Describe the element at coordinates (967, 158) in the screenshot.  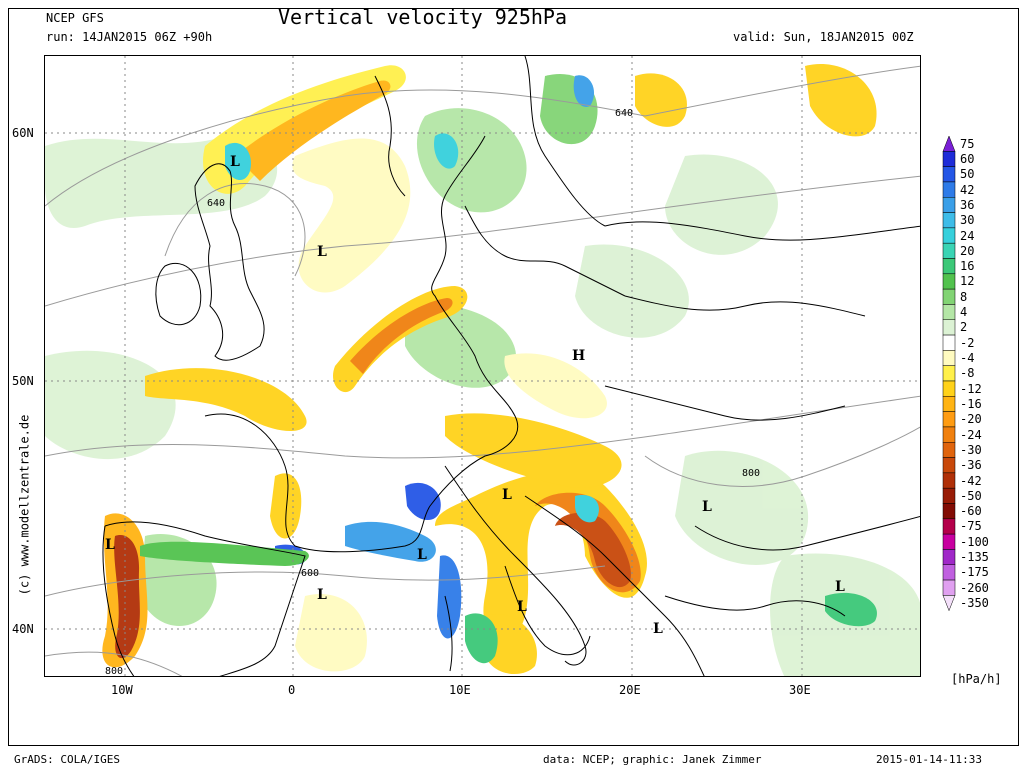
I see `legend-level-label: 60` at that location.